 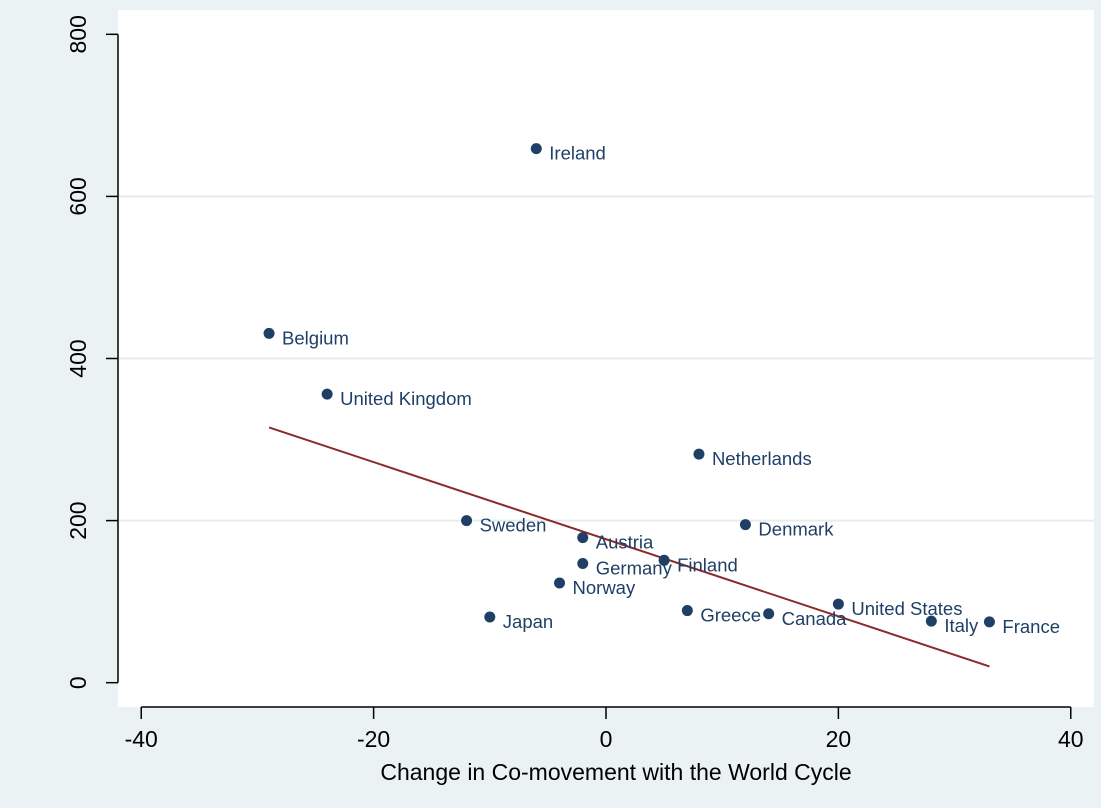 I want to click on data-point-label: Sweden, so click(x=513, y=525).